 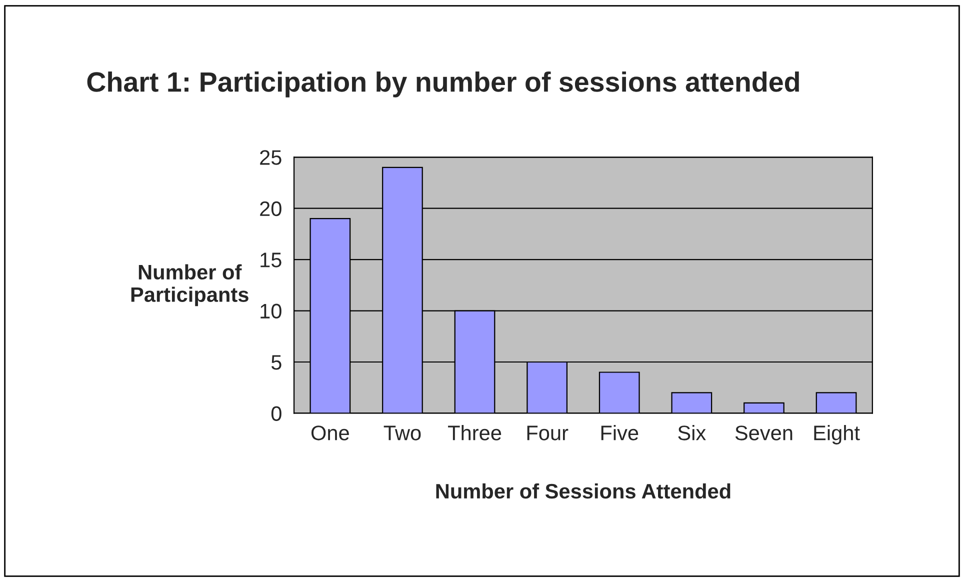 What do you see at coordinates (619, 432) in the screenshot?
I see `x-tick-label: Five` at bounding box center [619, 432].